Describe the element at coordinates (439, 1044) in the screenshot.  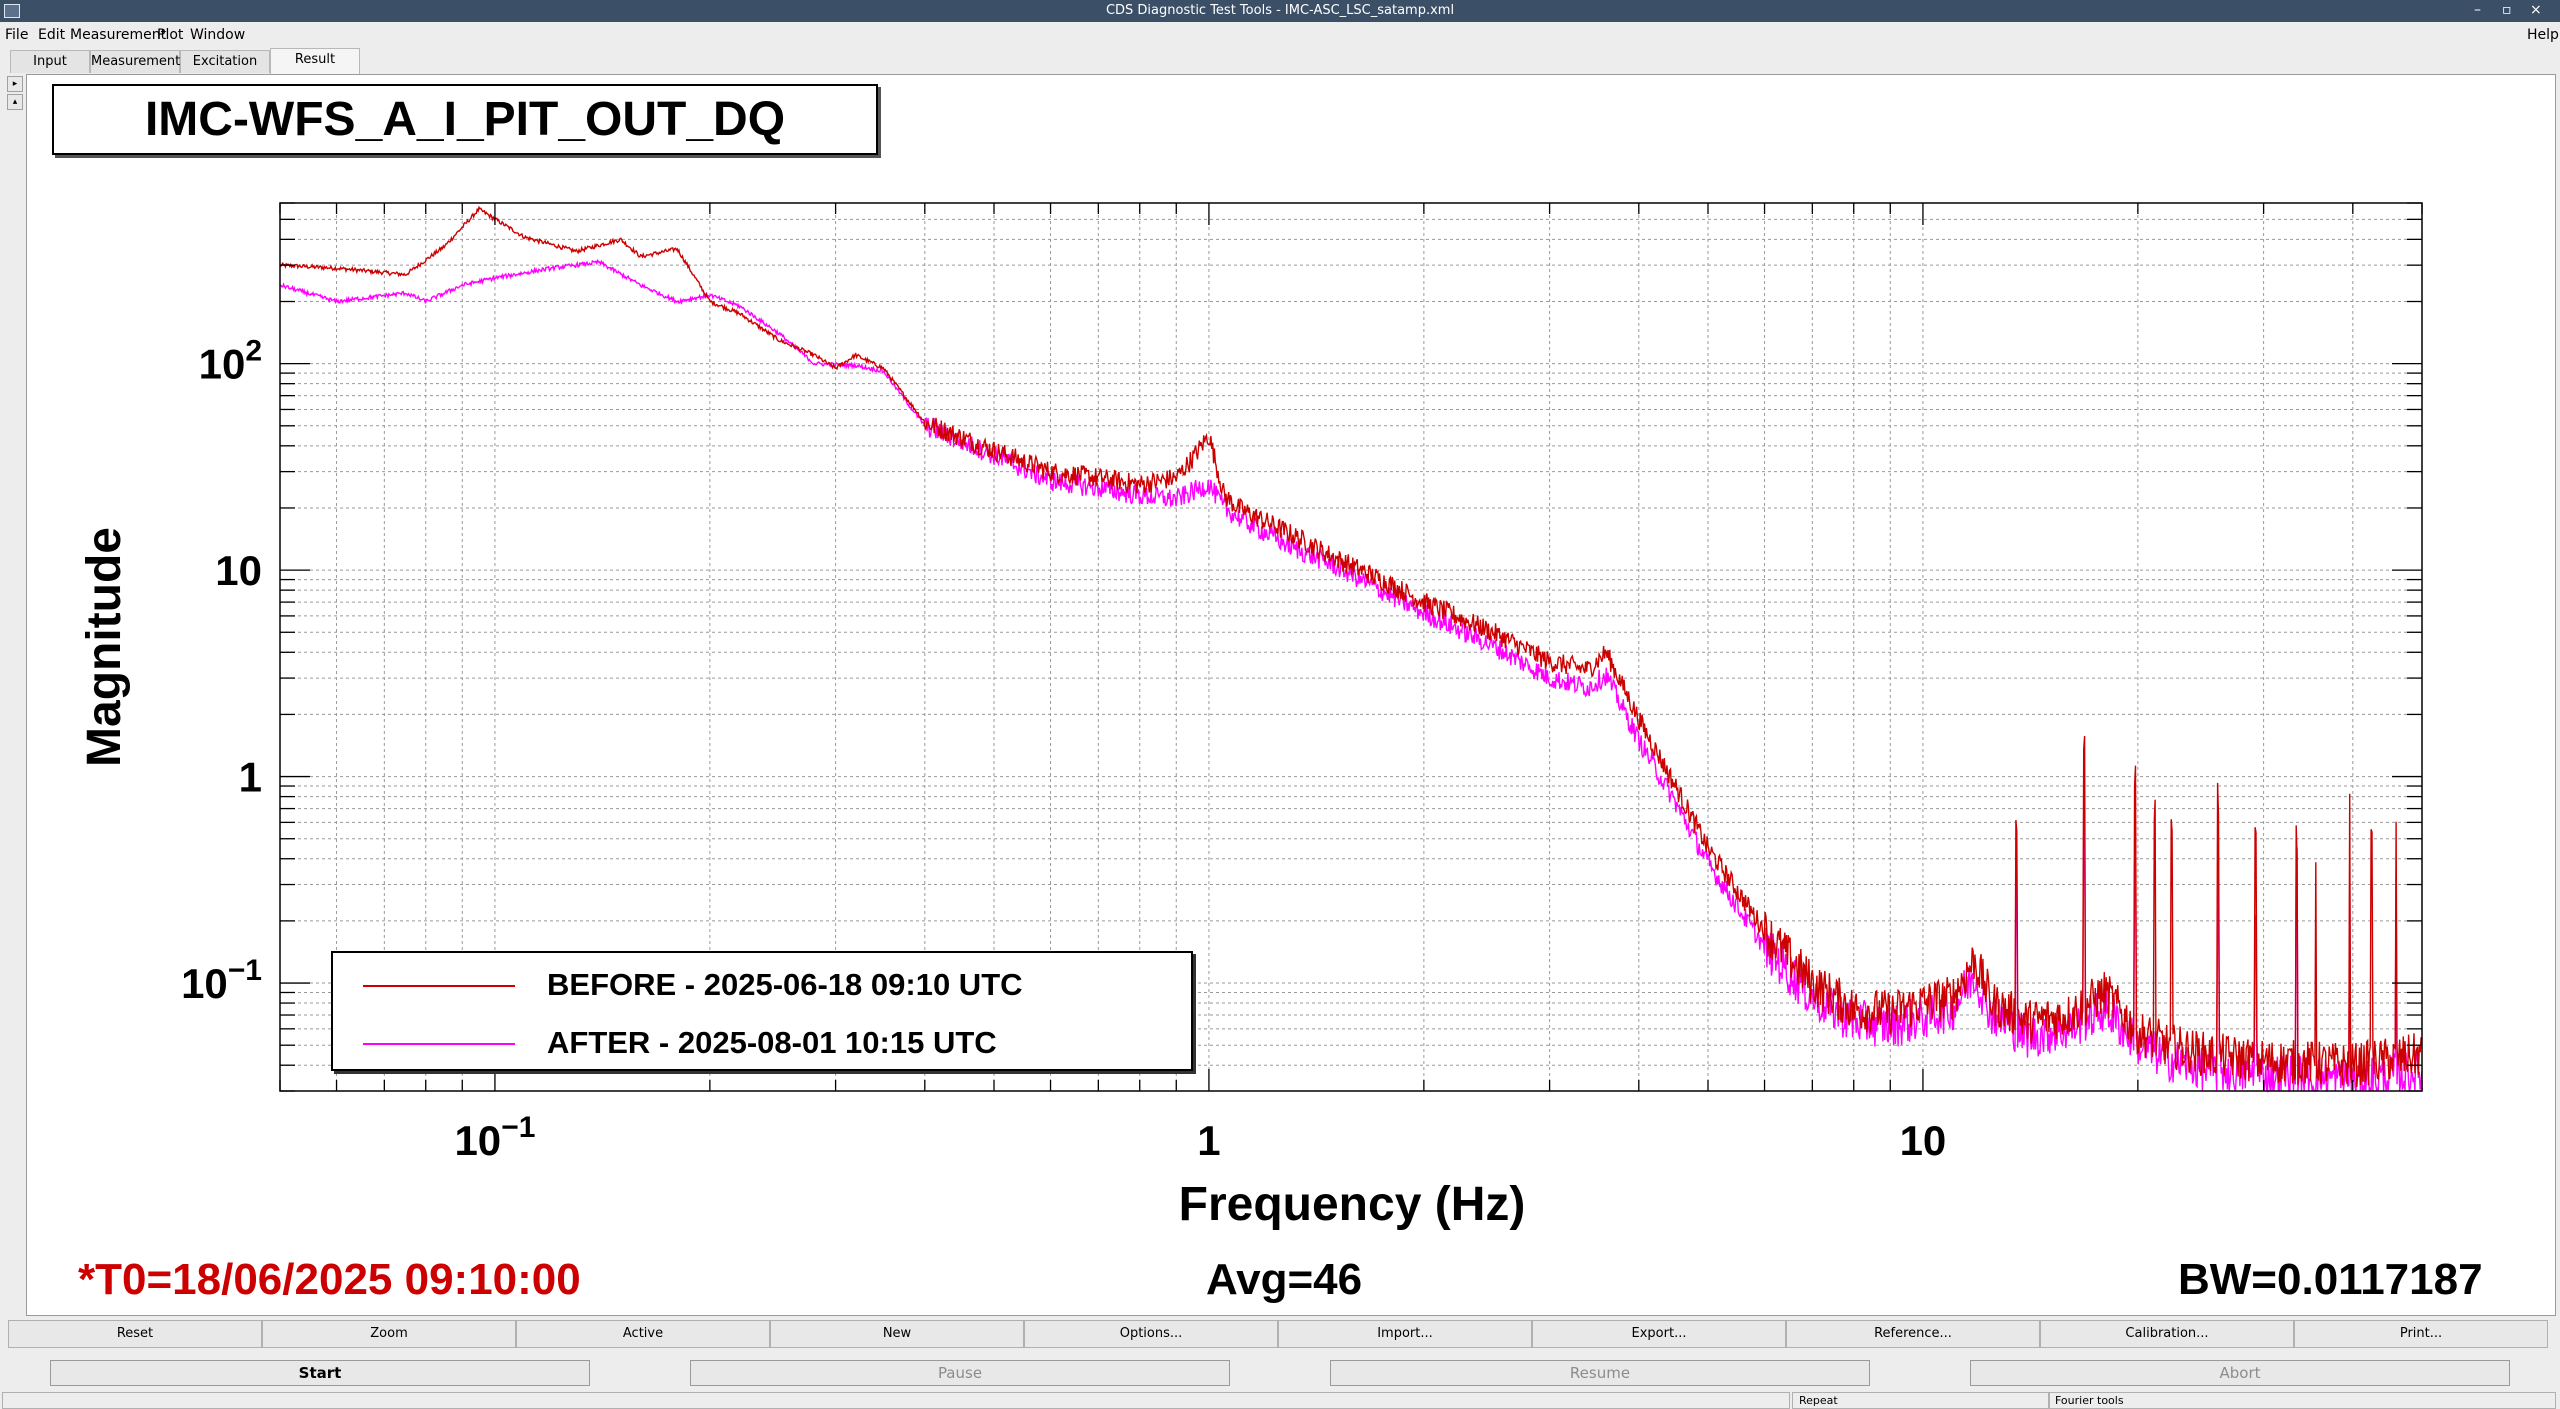
I see `legend-swatch-after` at that location.